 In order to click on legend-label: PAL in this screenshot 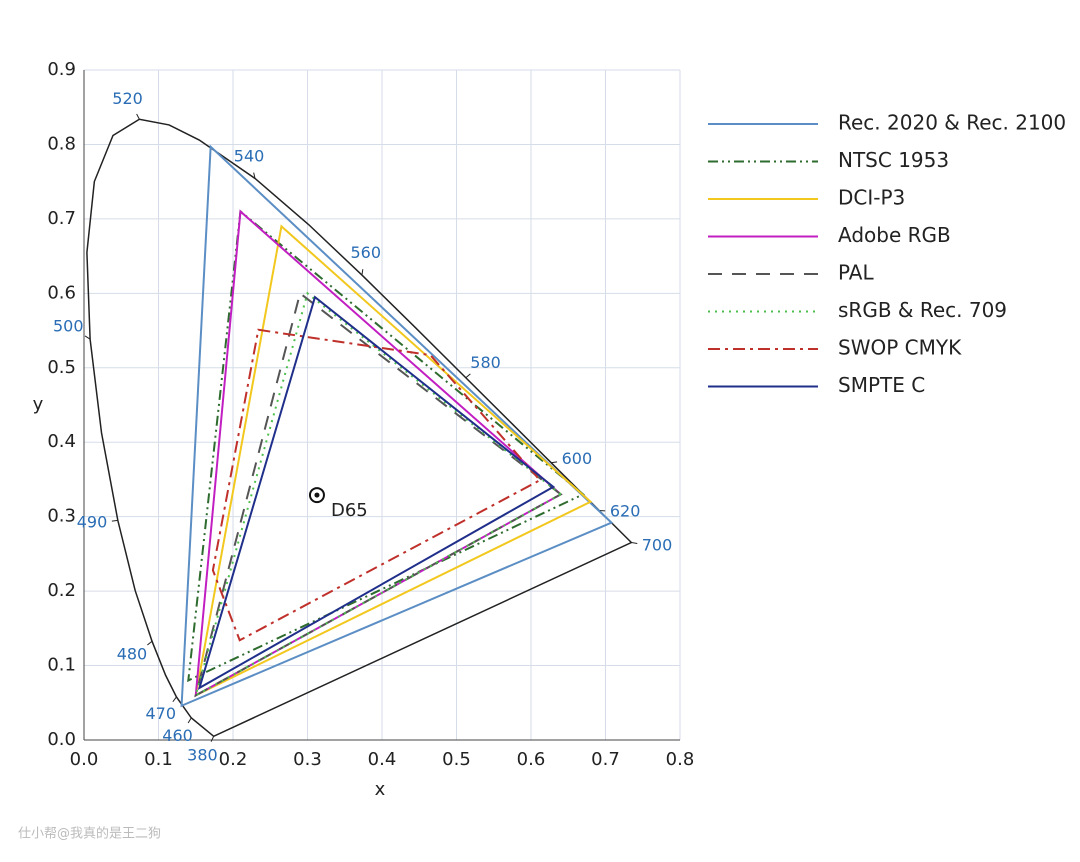, I will do `click(856, 273)`.